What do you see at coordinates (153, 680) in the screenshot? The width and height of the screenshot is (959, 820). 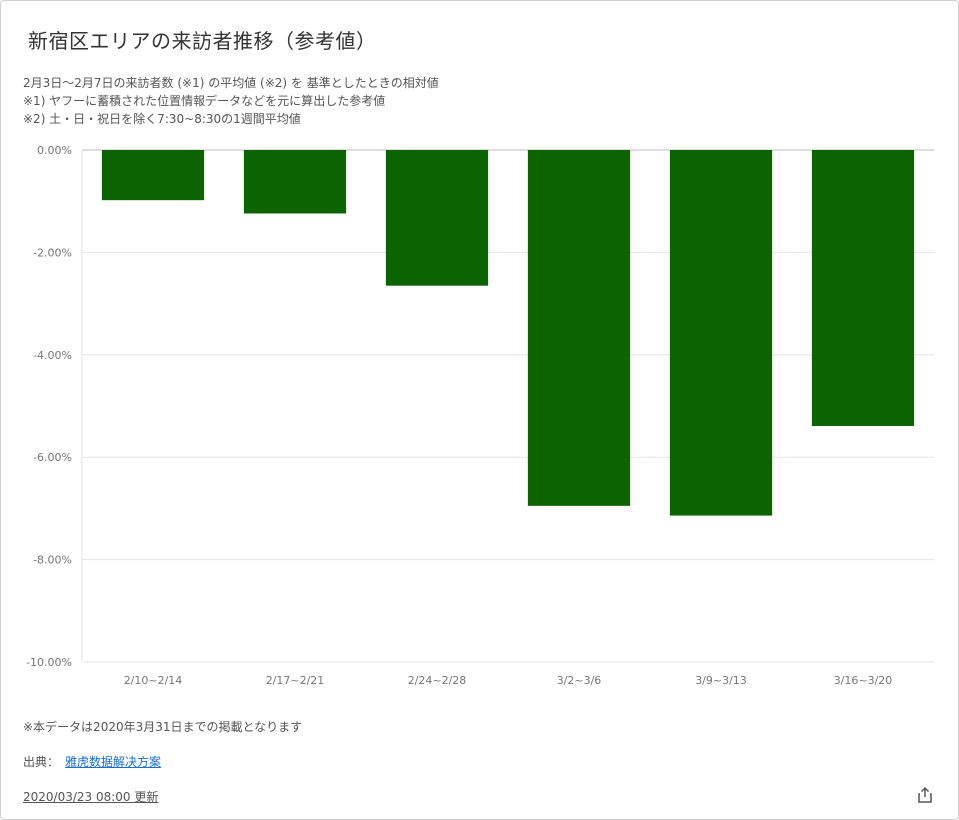 I see `x-tick-label: 2/10~2/14` at bounding box center [153, 680].